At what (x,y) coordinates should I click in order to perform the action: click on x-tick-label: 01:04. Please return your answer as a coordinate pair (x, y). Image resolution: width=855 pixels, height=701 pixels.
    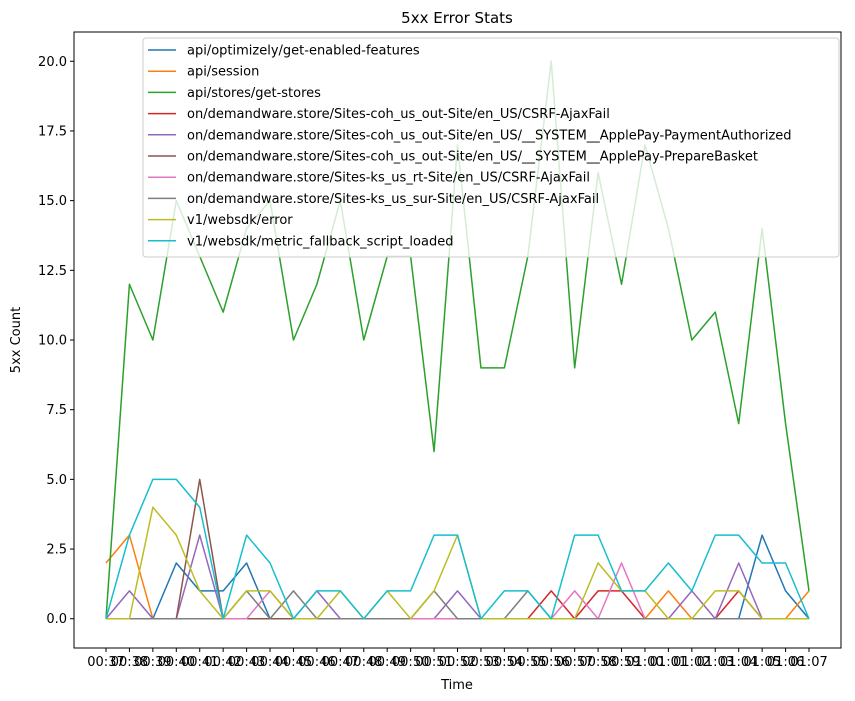
    Looking at the image, I should click on (738, 662).